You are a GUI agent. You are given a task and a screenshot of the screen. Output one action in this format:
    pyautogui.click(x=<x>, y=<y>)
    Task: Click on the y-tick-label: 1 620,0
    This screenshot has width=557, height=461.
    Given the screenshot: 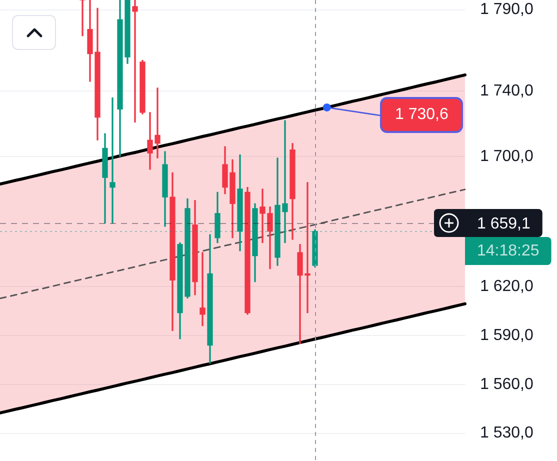 What is the action you would take?
    pyautogui.click(x=507, y=287)
    